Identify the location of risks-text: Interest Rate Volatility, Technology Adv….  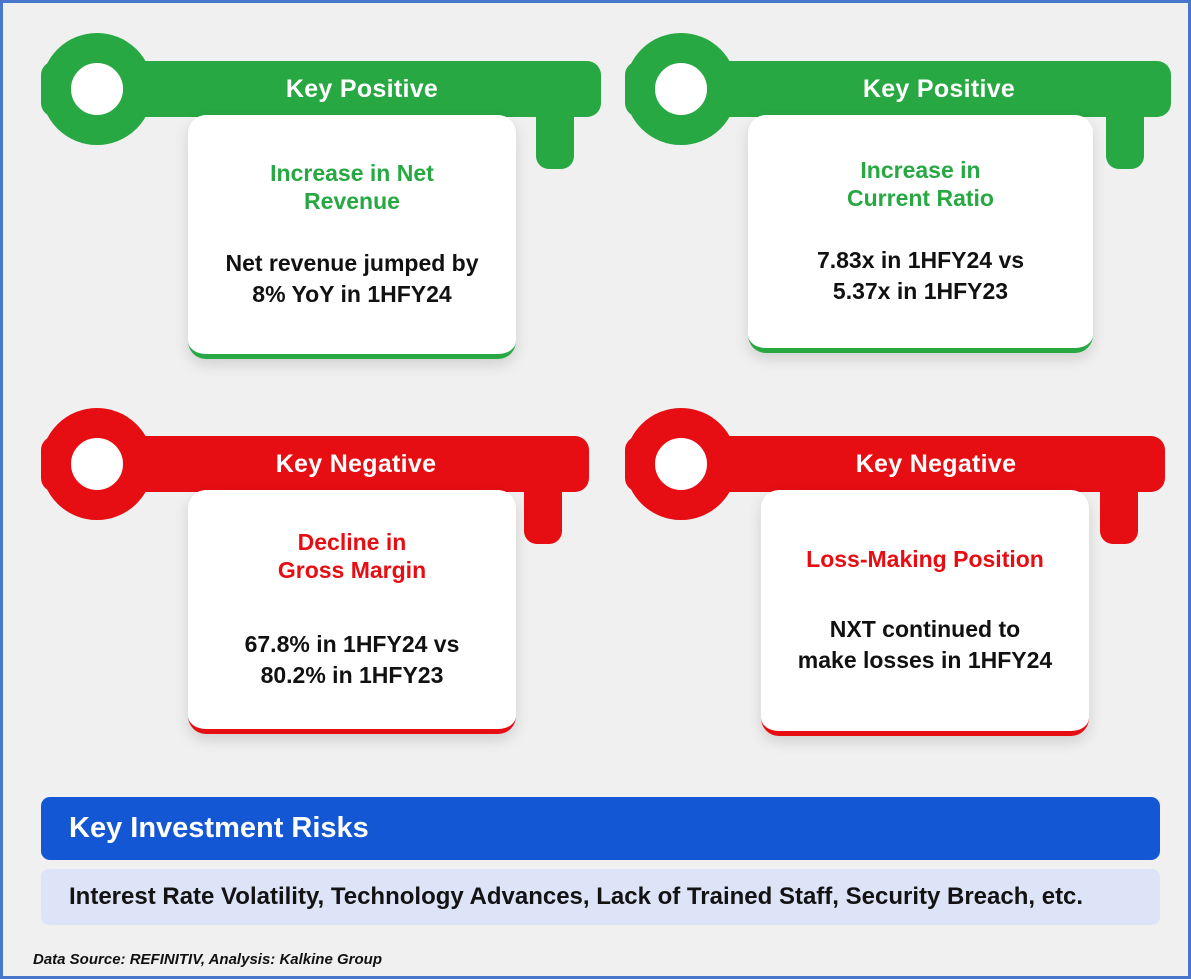
(576, 896).